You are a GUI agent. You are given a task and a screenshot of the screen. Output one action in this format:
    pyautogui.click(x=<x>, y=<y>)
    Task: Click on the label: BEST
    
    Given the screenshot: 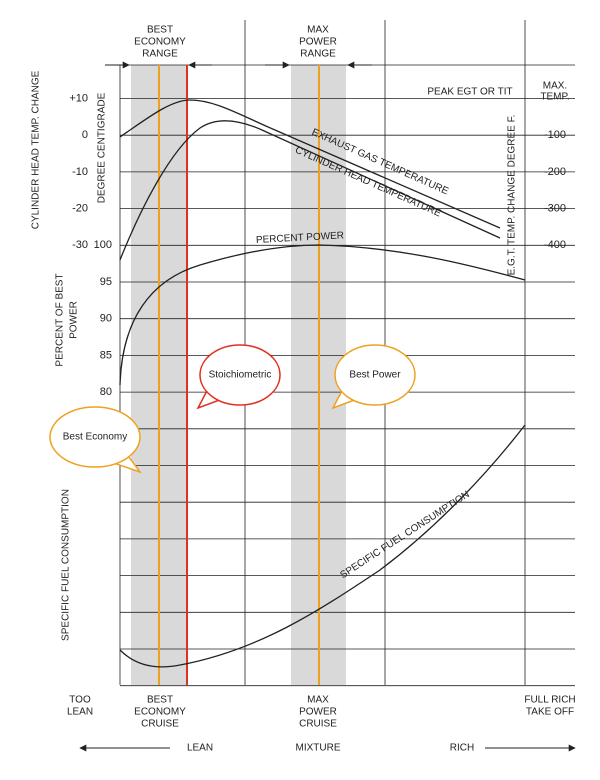 What is the action you would take?
    pyautogui.click(x=160, y=30)
    